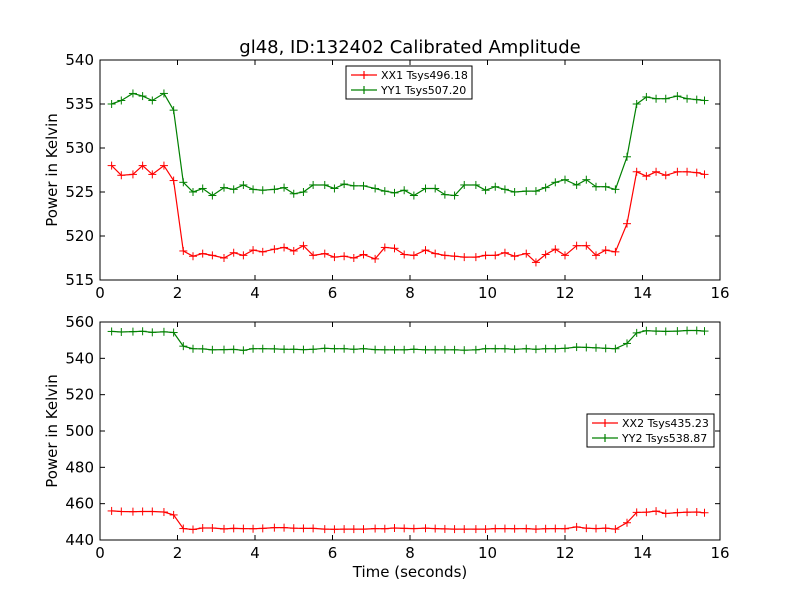  I want to click on top-legend: XX1 Tsys496.18 YY1 Tsys507.20, so click(409, 82).